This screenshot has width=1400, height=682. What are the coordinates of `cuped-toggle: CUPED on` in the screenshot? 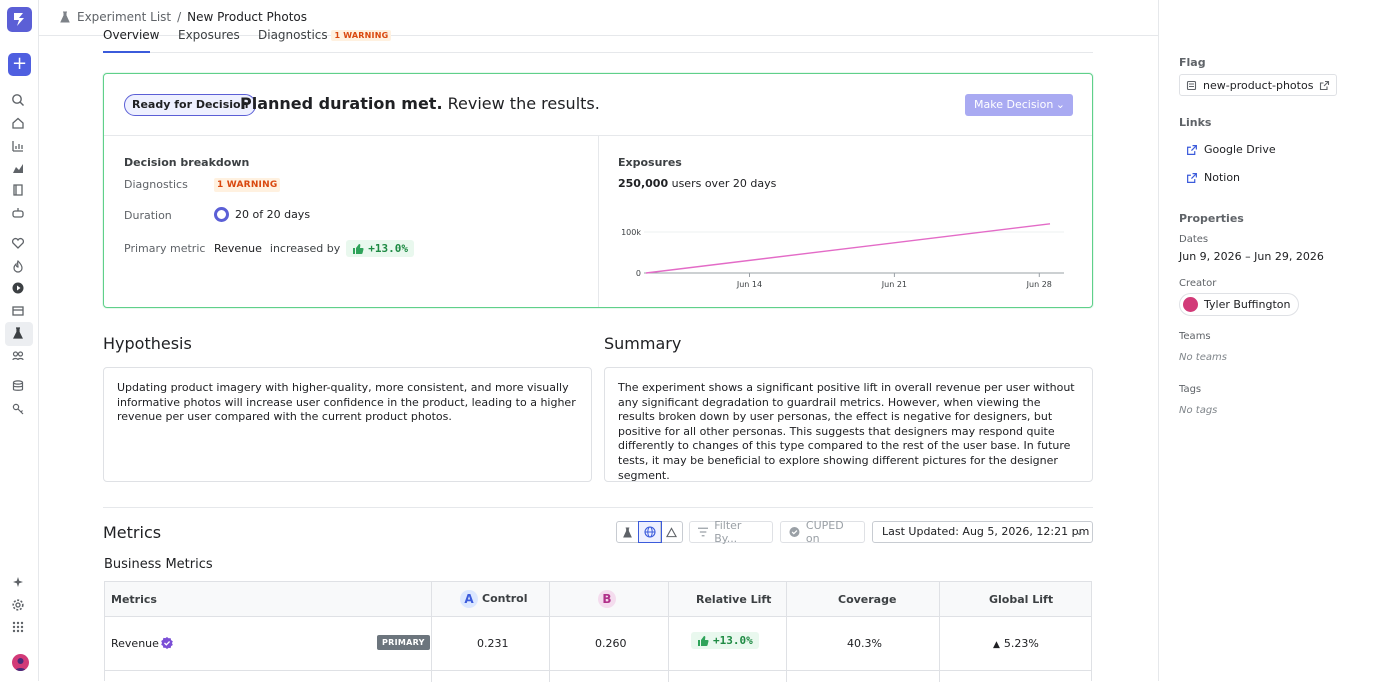 It's located at (822, 532).